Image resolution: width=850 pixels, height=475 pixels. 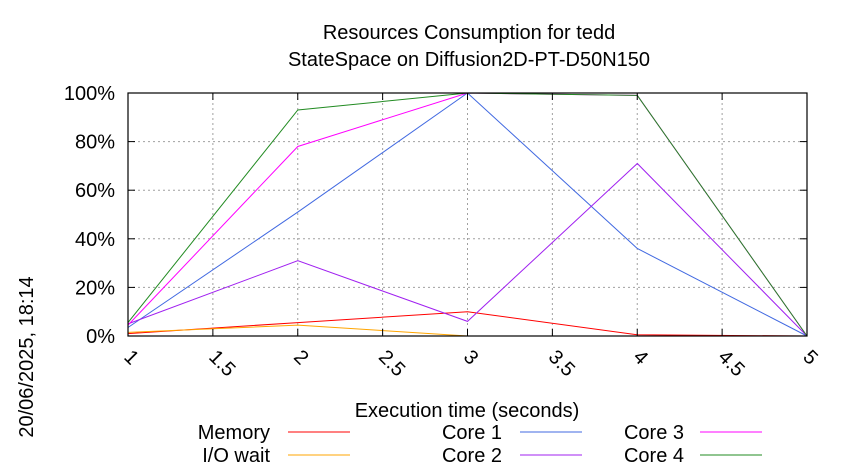 I want to click on y-tick-label: 40%, so click(x=95, y=240).